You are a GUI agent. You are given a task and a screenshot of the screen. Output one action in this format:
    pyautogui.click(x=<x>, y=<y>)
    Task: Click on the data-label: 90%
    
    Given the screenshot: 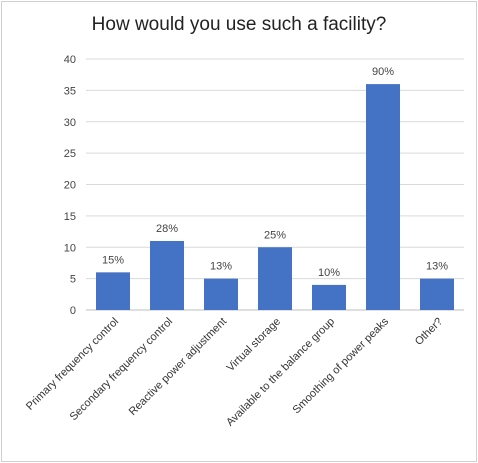 What is the action you would take?
    pyautogui.click(x=383, y=72)
    